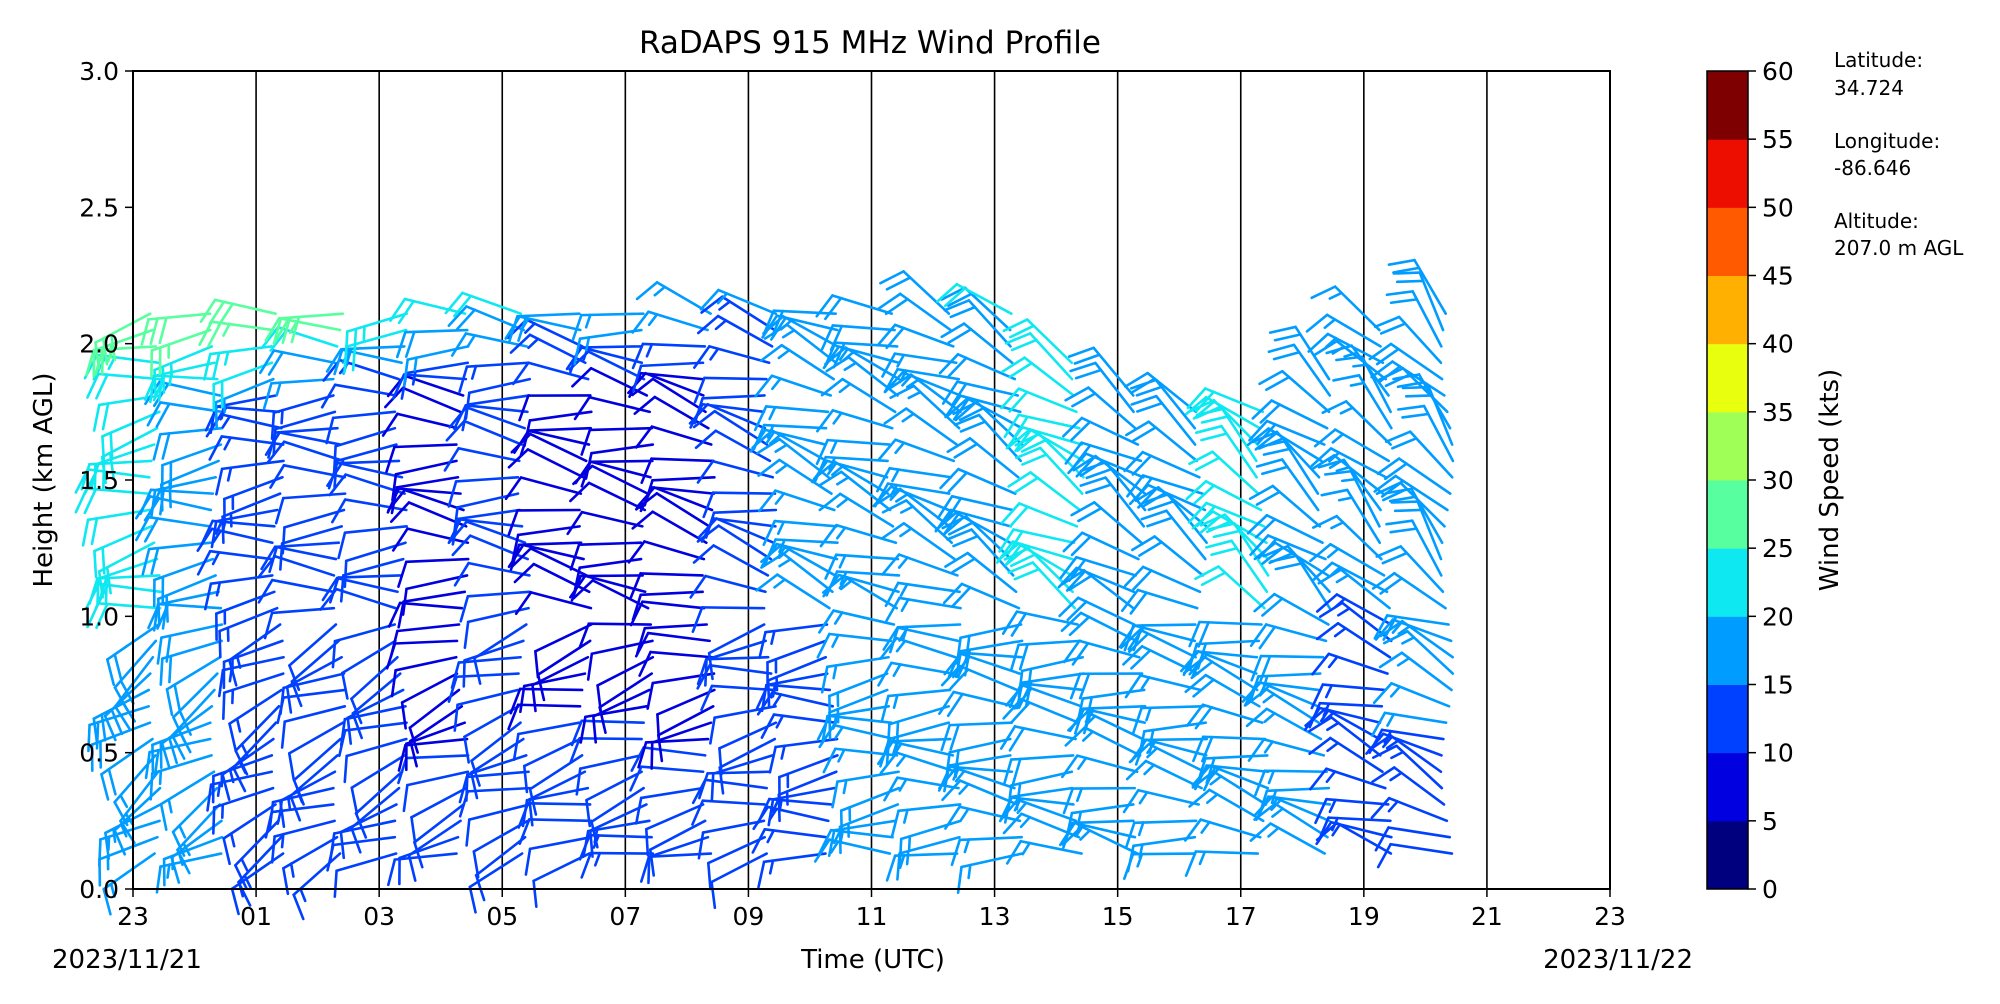  I want to click on colorbar, so click(1727, 480).